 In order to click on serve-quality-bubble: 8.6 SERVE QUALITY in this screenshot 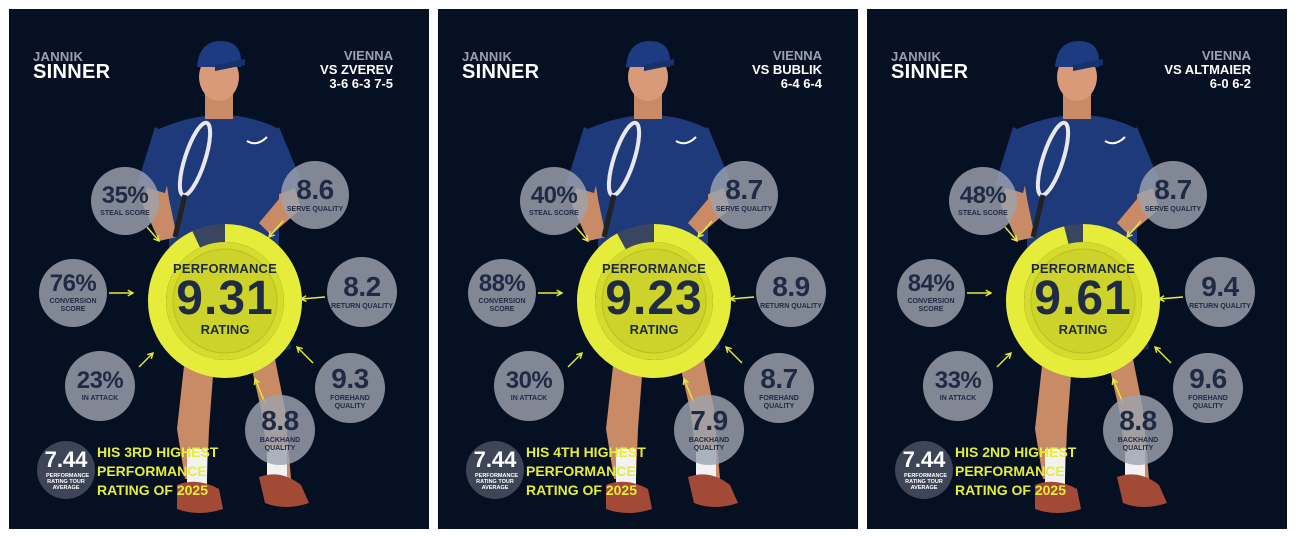, I will do `click(315, 195)`.